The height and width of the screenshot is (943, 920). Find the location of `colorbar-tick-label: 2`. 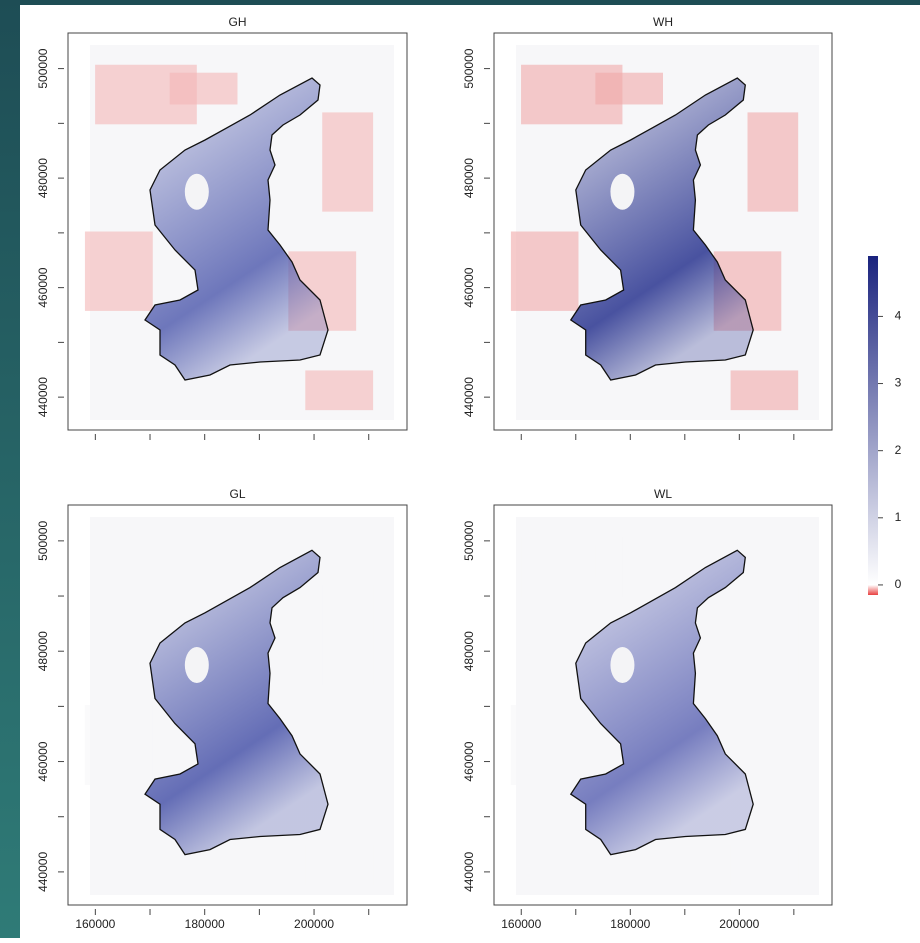

colorbar-tick-label: 2 is located at coordinates (898, 450).